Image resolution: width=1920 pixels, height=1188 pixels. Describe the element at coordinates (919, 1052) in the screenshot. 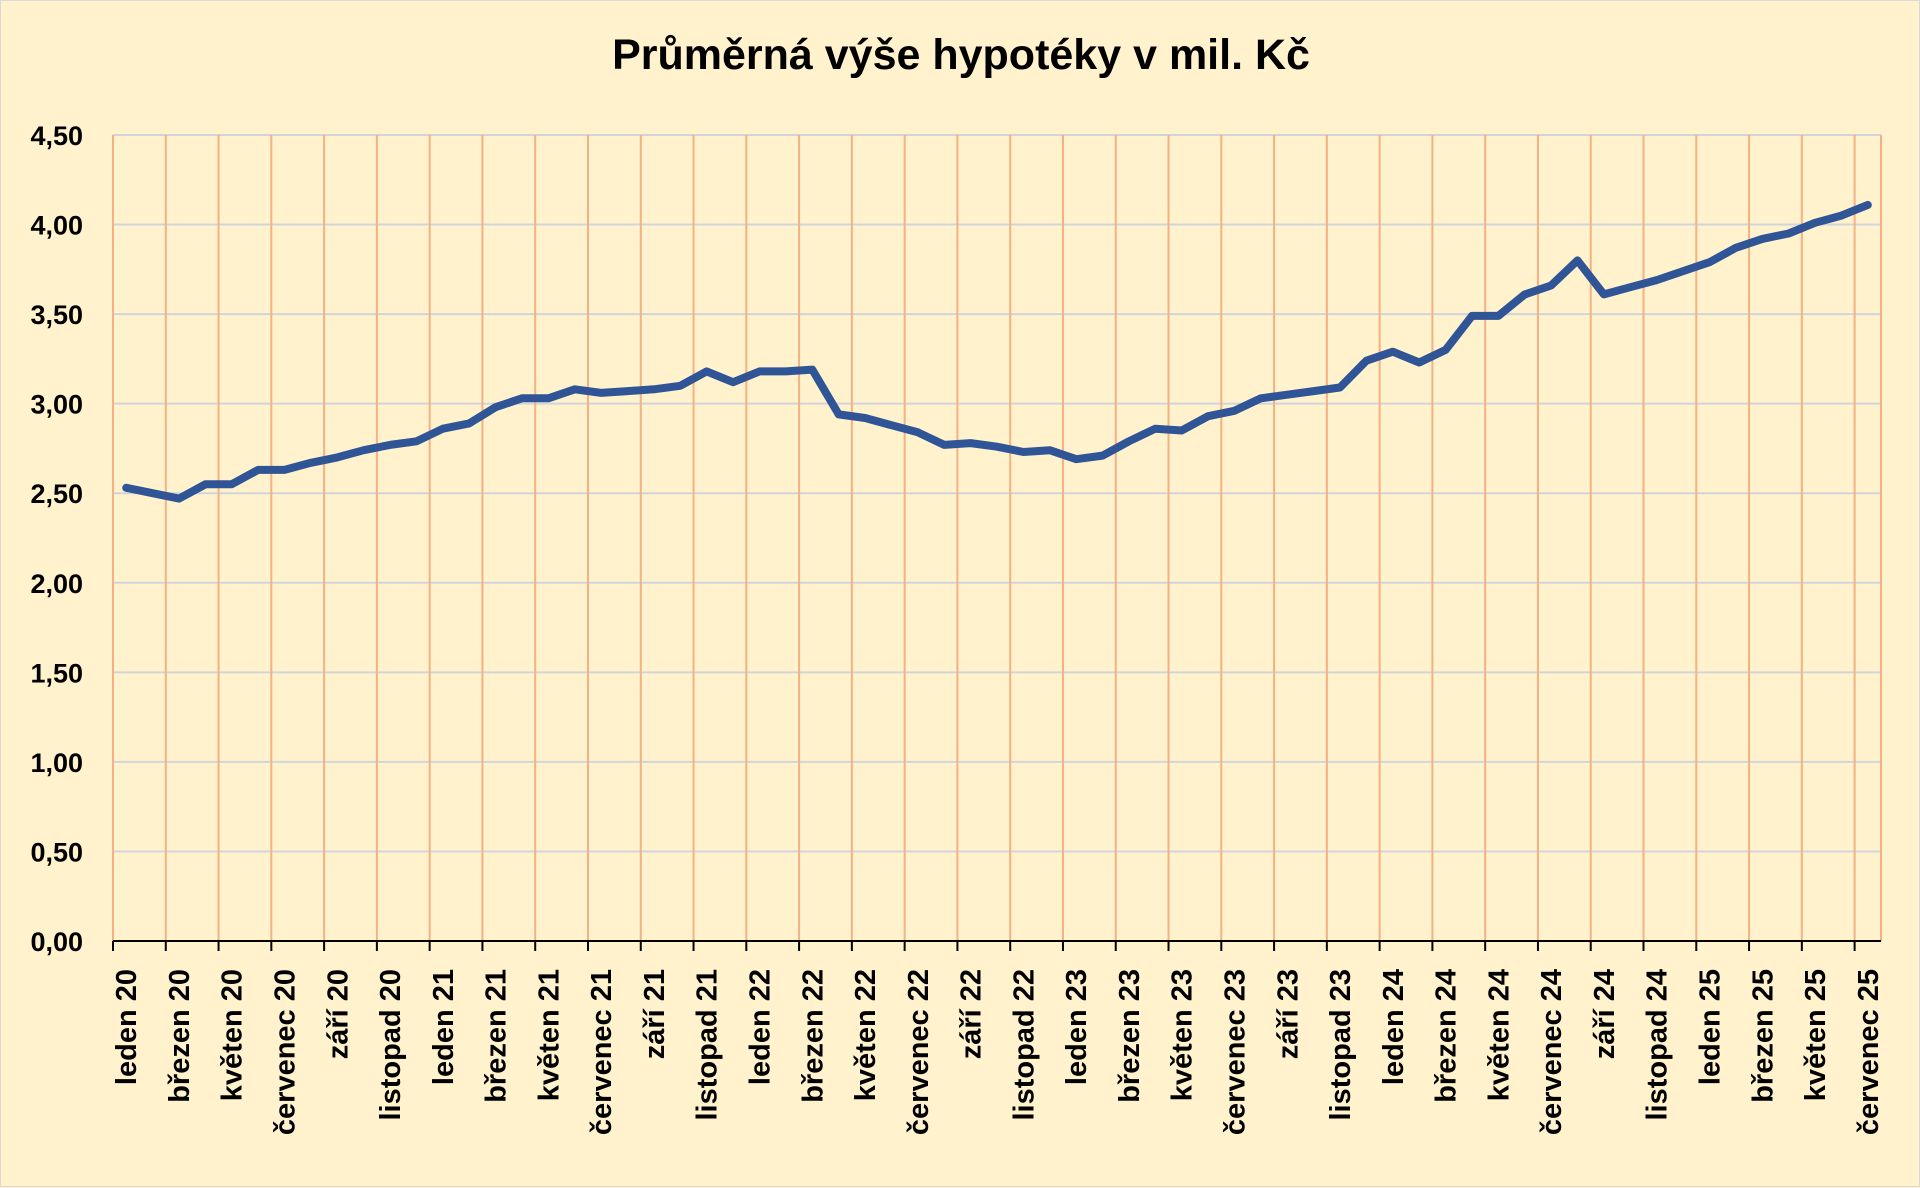

I see `x-tick-label: červenec 22` at that location.